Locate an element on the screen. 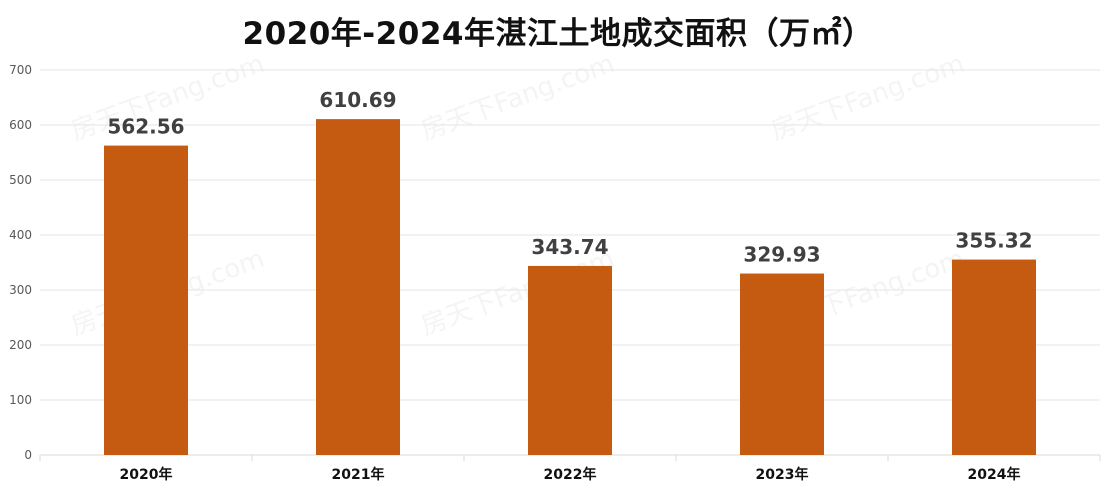 The width and height of the screenshot is (1116, 498). y-tick-label: 200 is located at coordinates (20, 345).